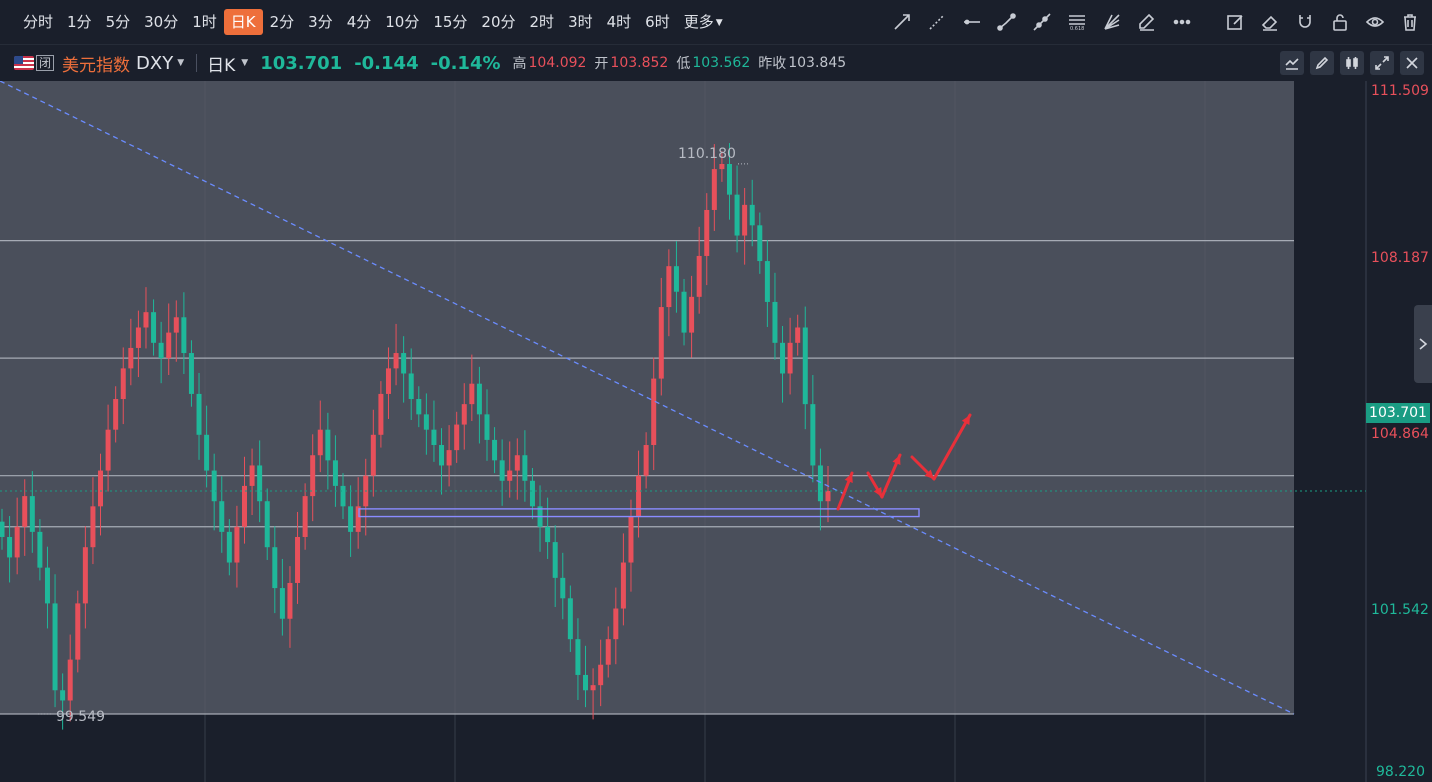 This screenshot has height=782, width=1432. Describe the element at coordinates (719, 22) in the screenshot. I see `caret-down-icon: ▼` at that location.